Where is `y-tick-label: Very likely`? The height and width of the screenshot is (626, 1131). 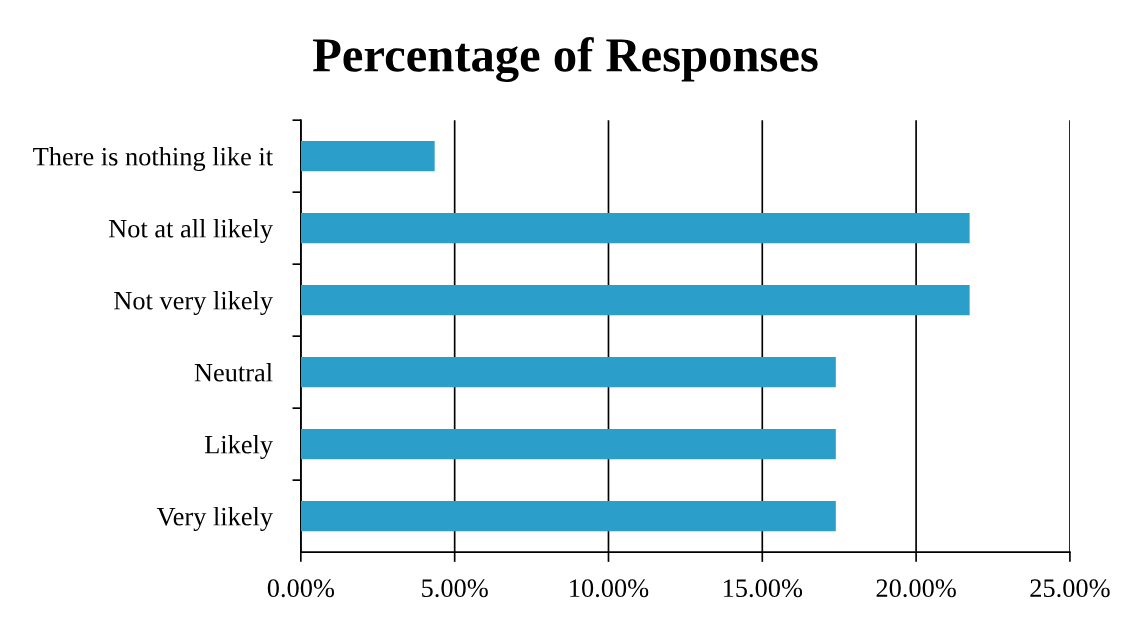
y-tick-label: Very likely is located at coordinates (214, 518).